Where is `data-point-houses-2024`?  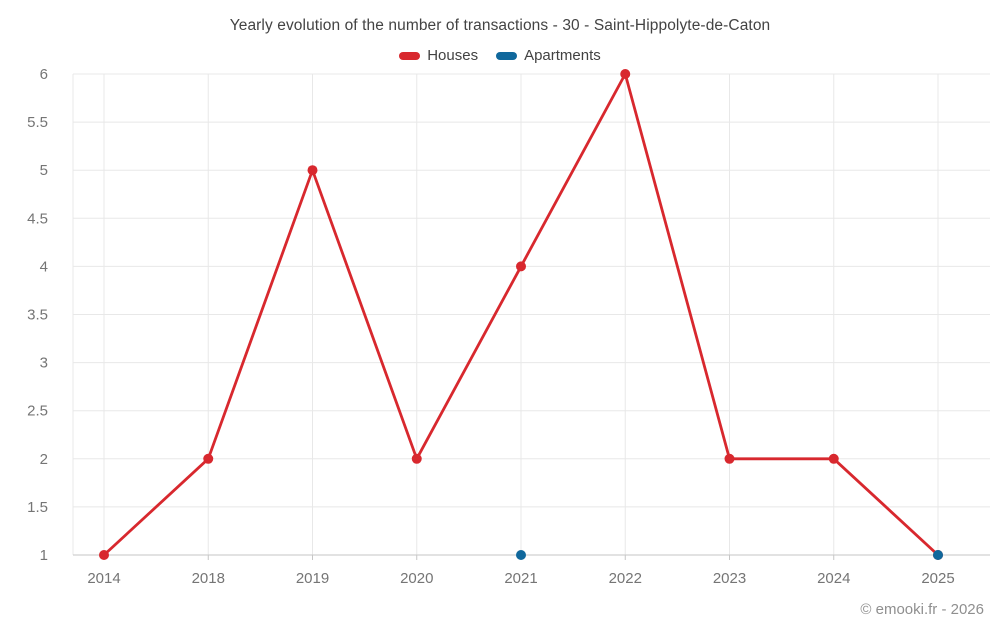
data-point-houses-2024 is located at coordinates (833, 458).